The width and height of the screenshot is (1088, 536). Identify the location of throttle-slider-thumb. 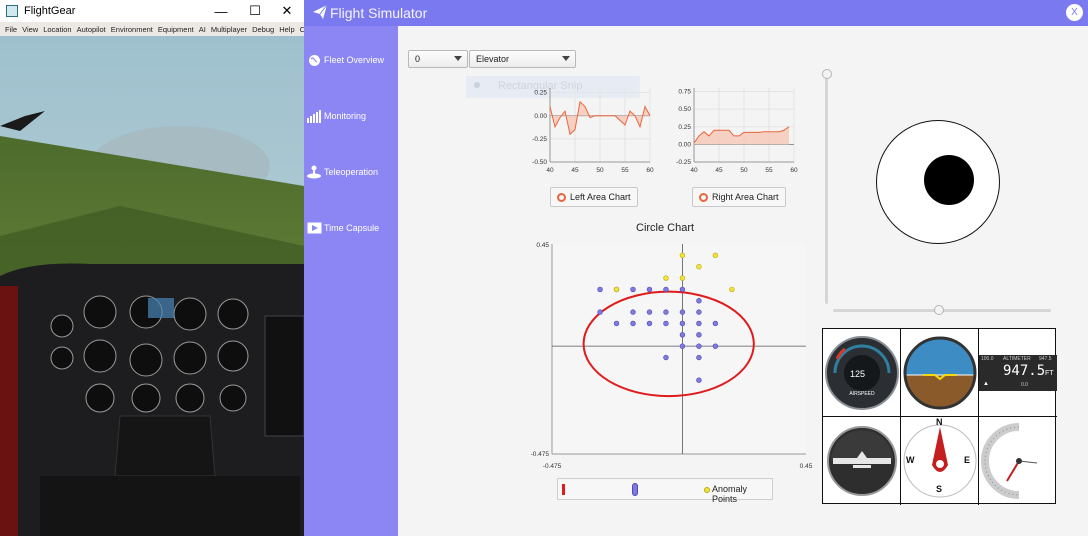
(939, 310).